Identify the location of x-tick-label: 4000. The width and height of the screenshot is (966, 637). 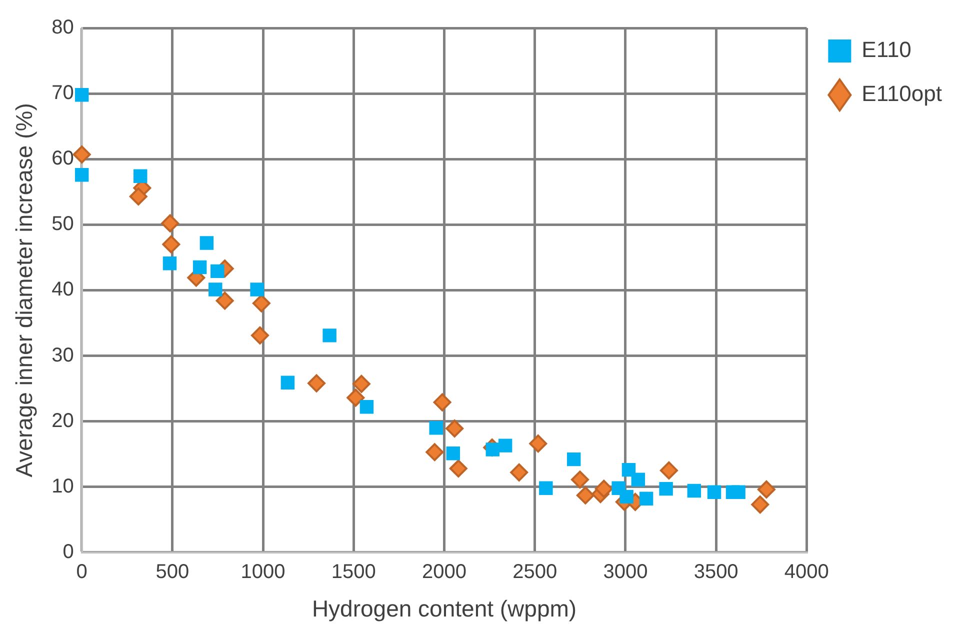
(806, 571).